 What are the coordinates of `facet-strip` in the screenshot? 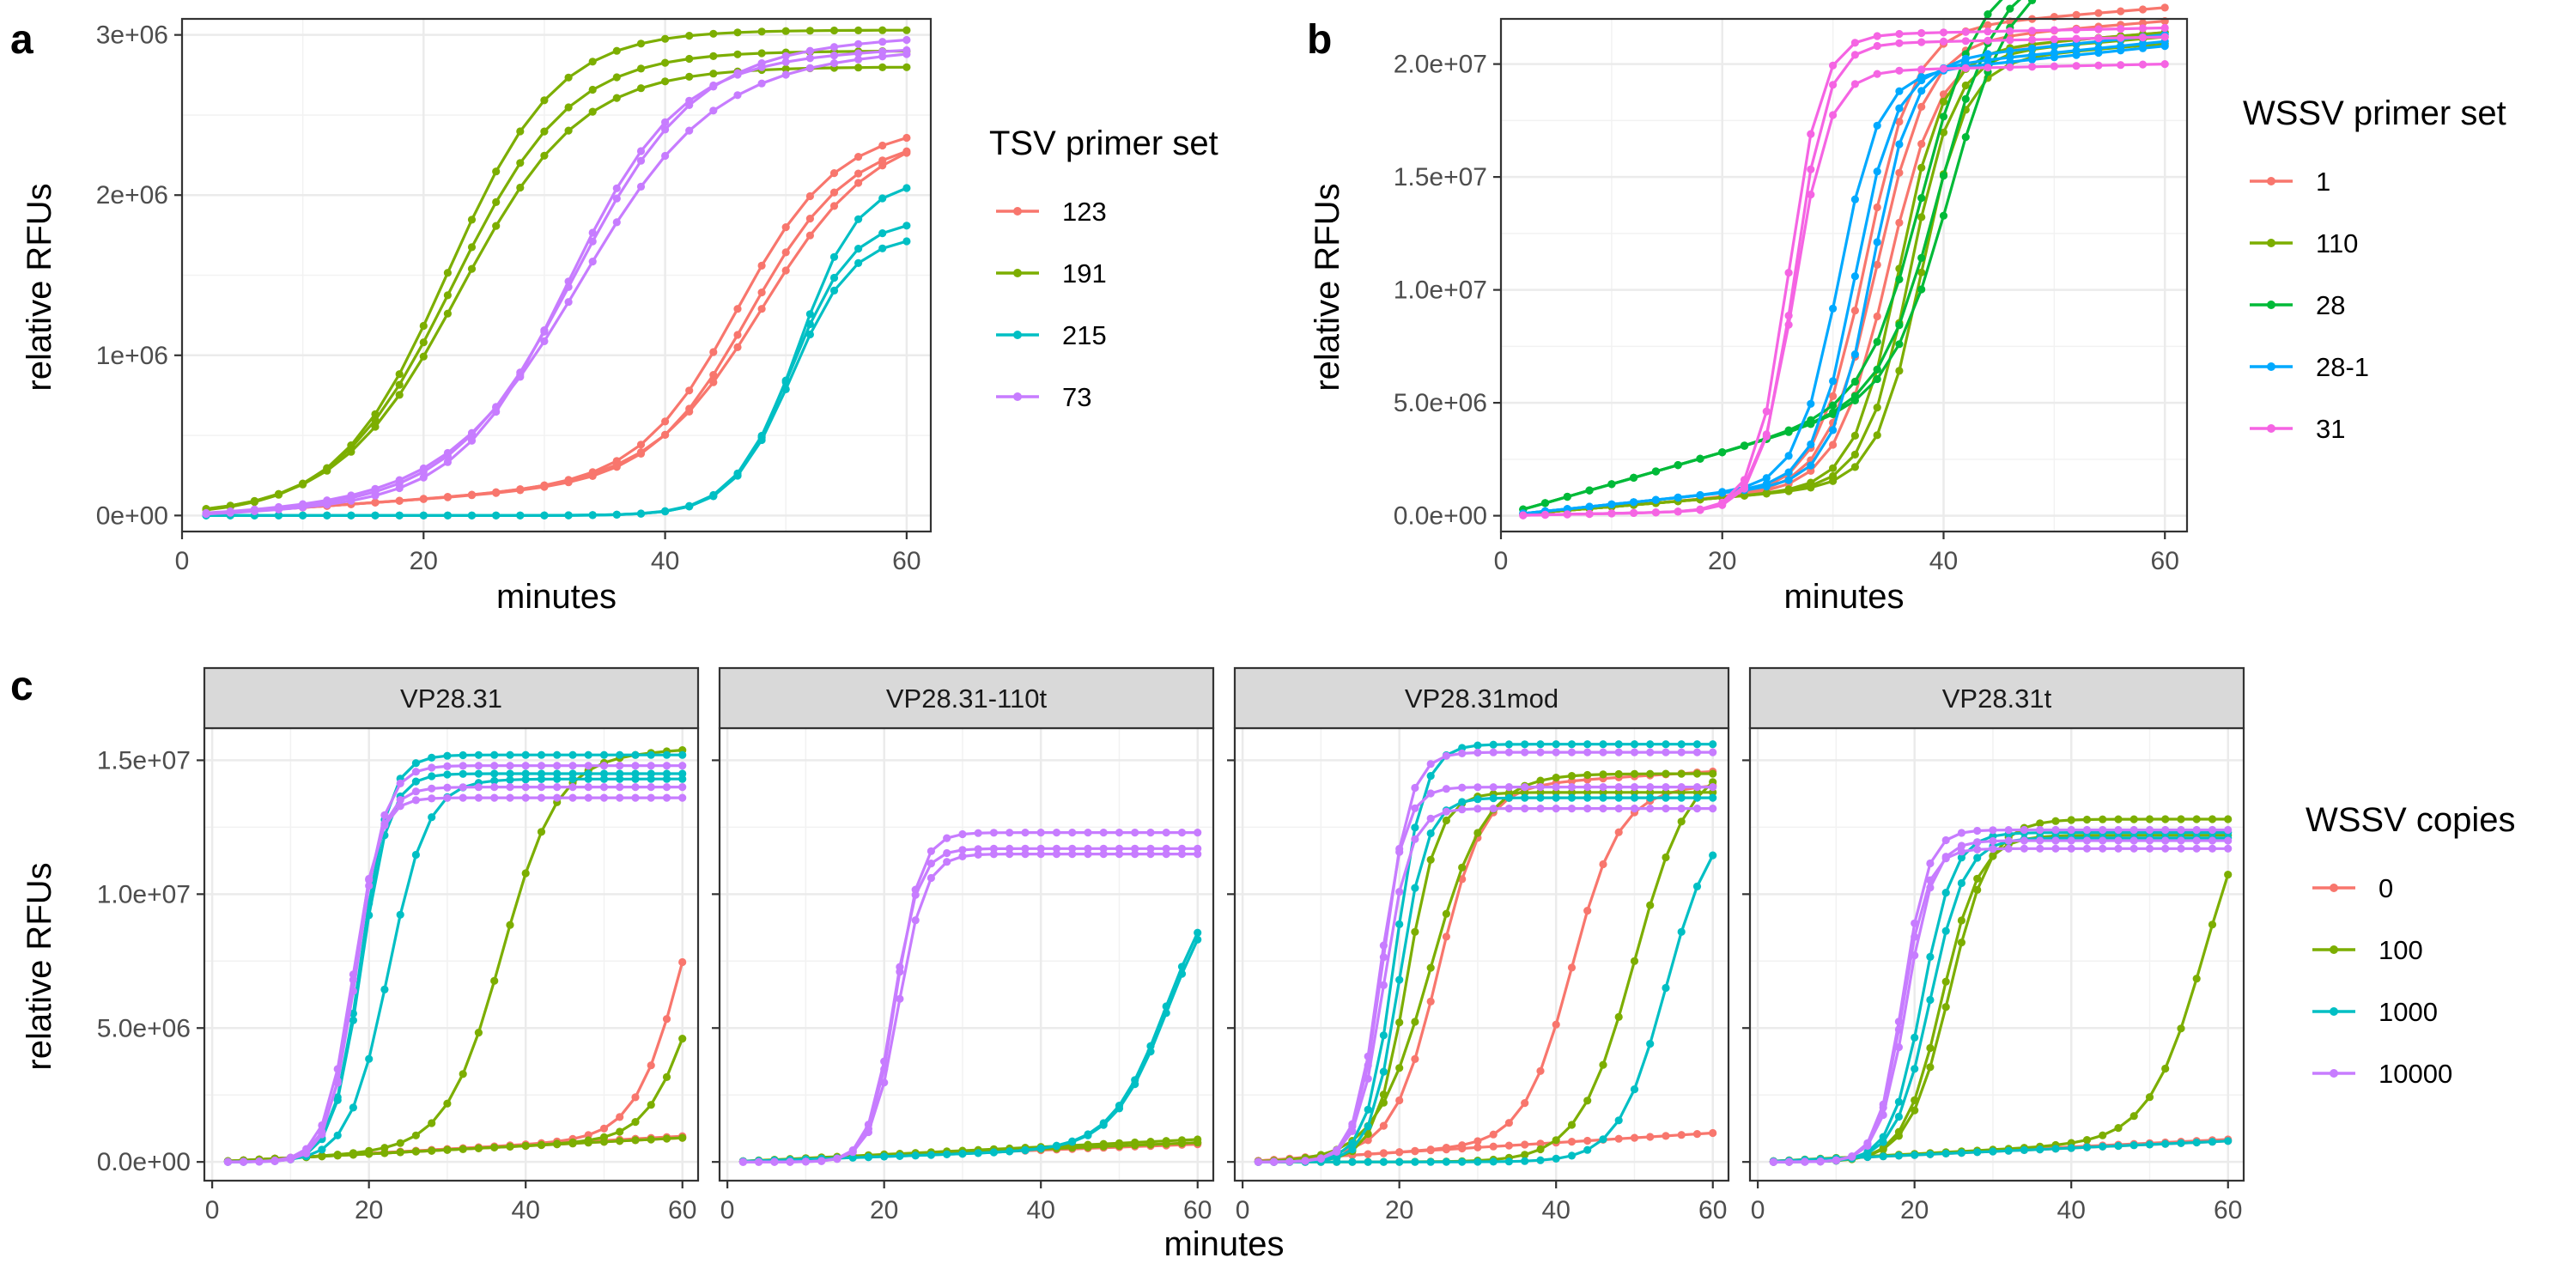 It's located at (1997, 698).